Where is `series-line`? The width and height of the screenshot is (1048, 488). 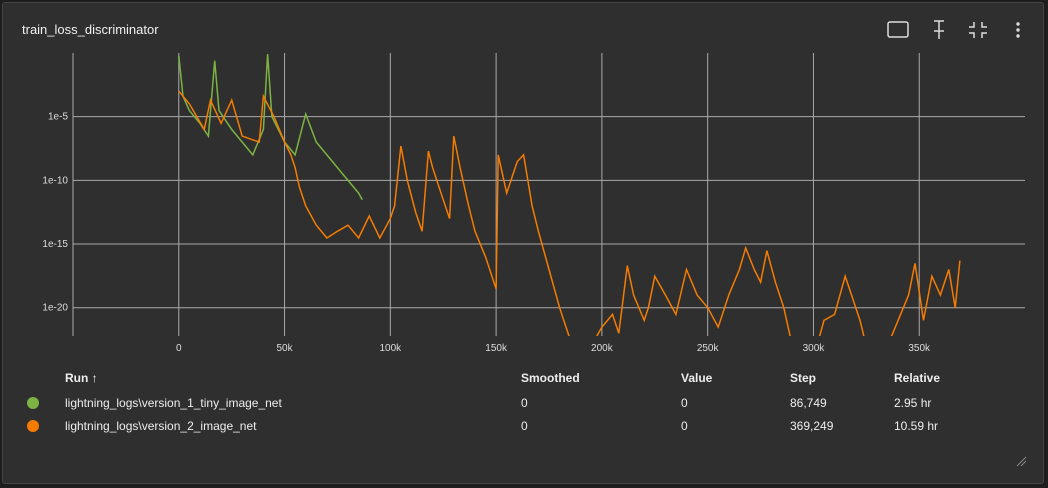
series-line is located at coordinates (270, 127).